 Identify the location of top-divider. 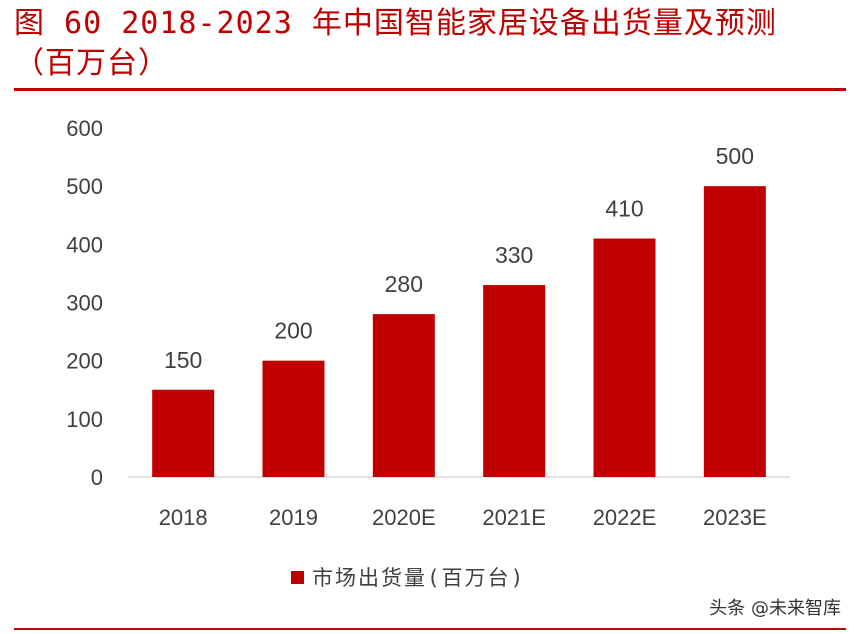
(430, 89).